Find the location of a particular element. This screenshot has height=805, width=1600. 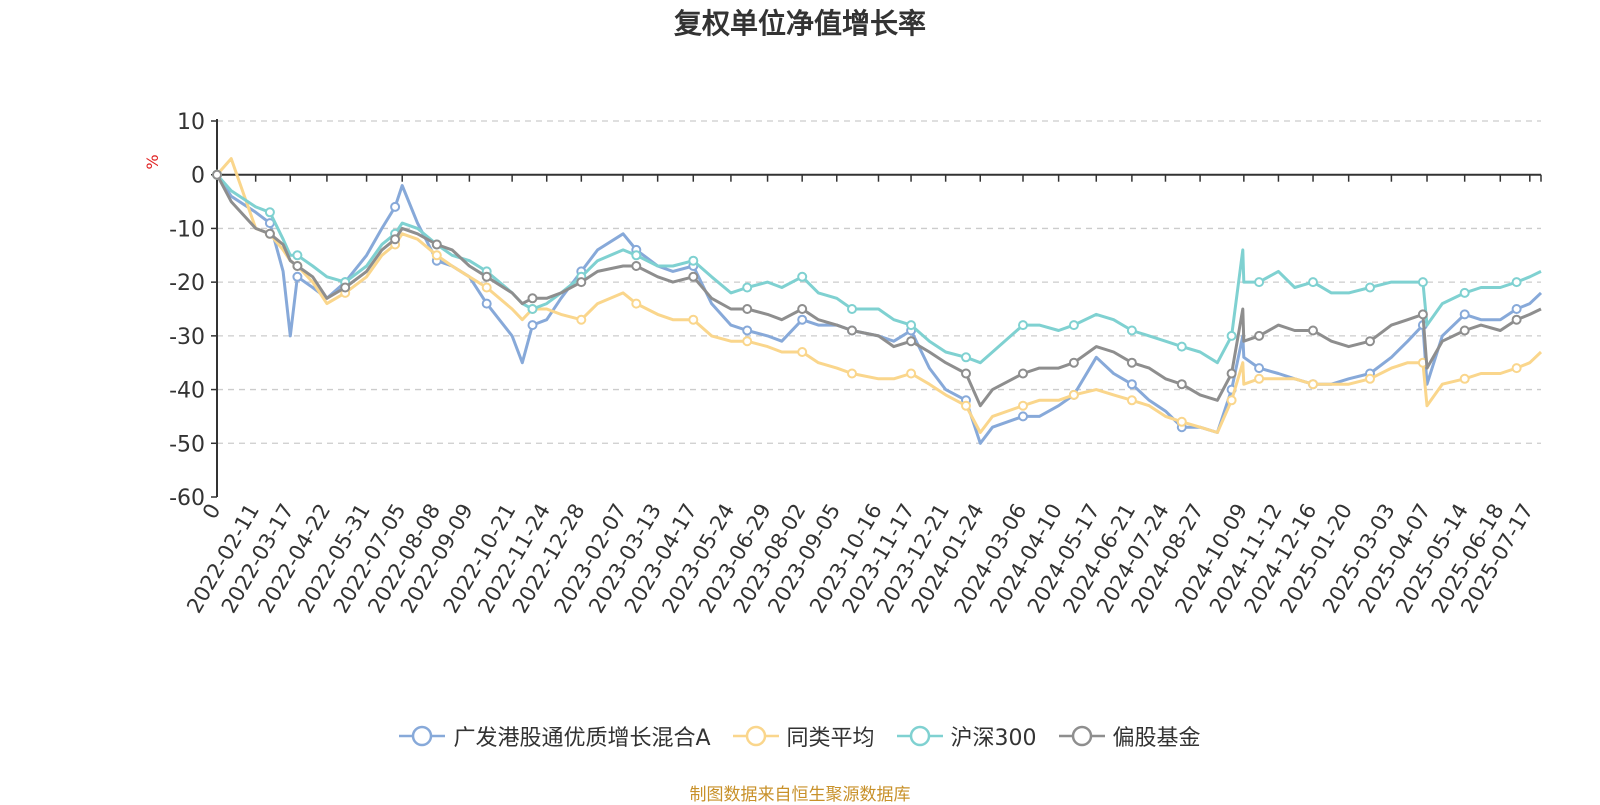

y-tick-label: -50 is located at coordinates (187, 444).